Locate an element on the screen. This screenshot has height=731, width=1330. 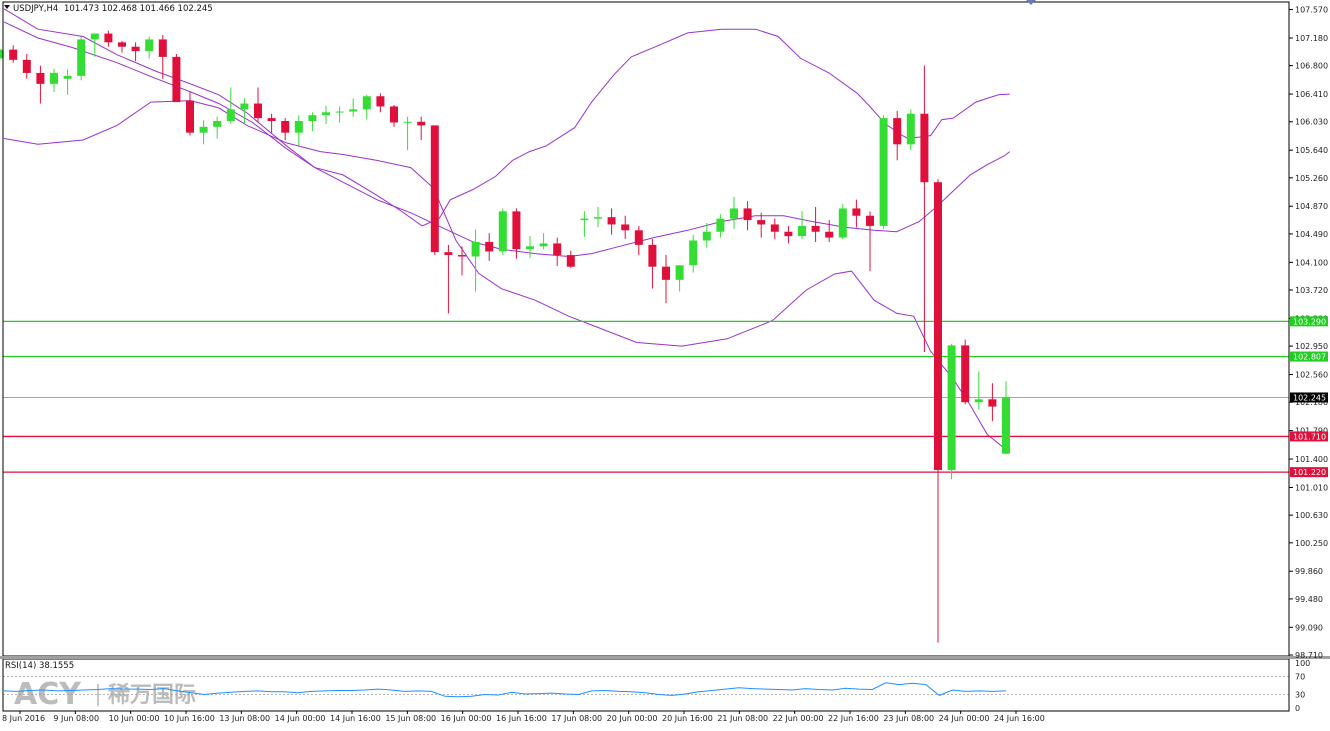
rsi-tick-label: 30 is located at coordinates (1300, 695).